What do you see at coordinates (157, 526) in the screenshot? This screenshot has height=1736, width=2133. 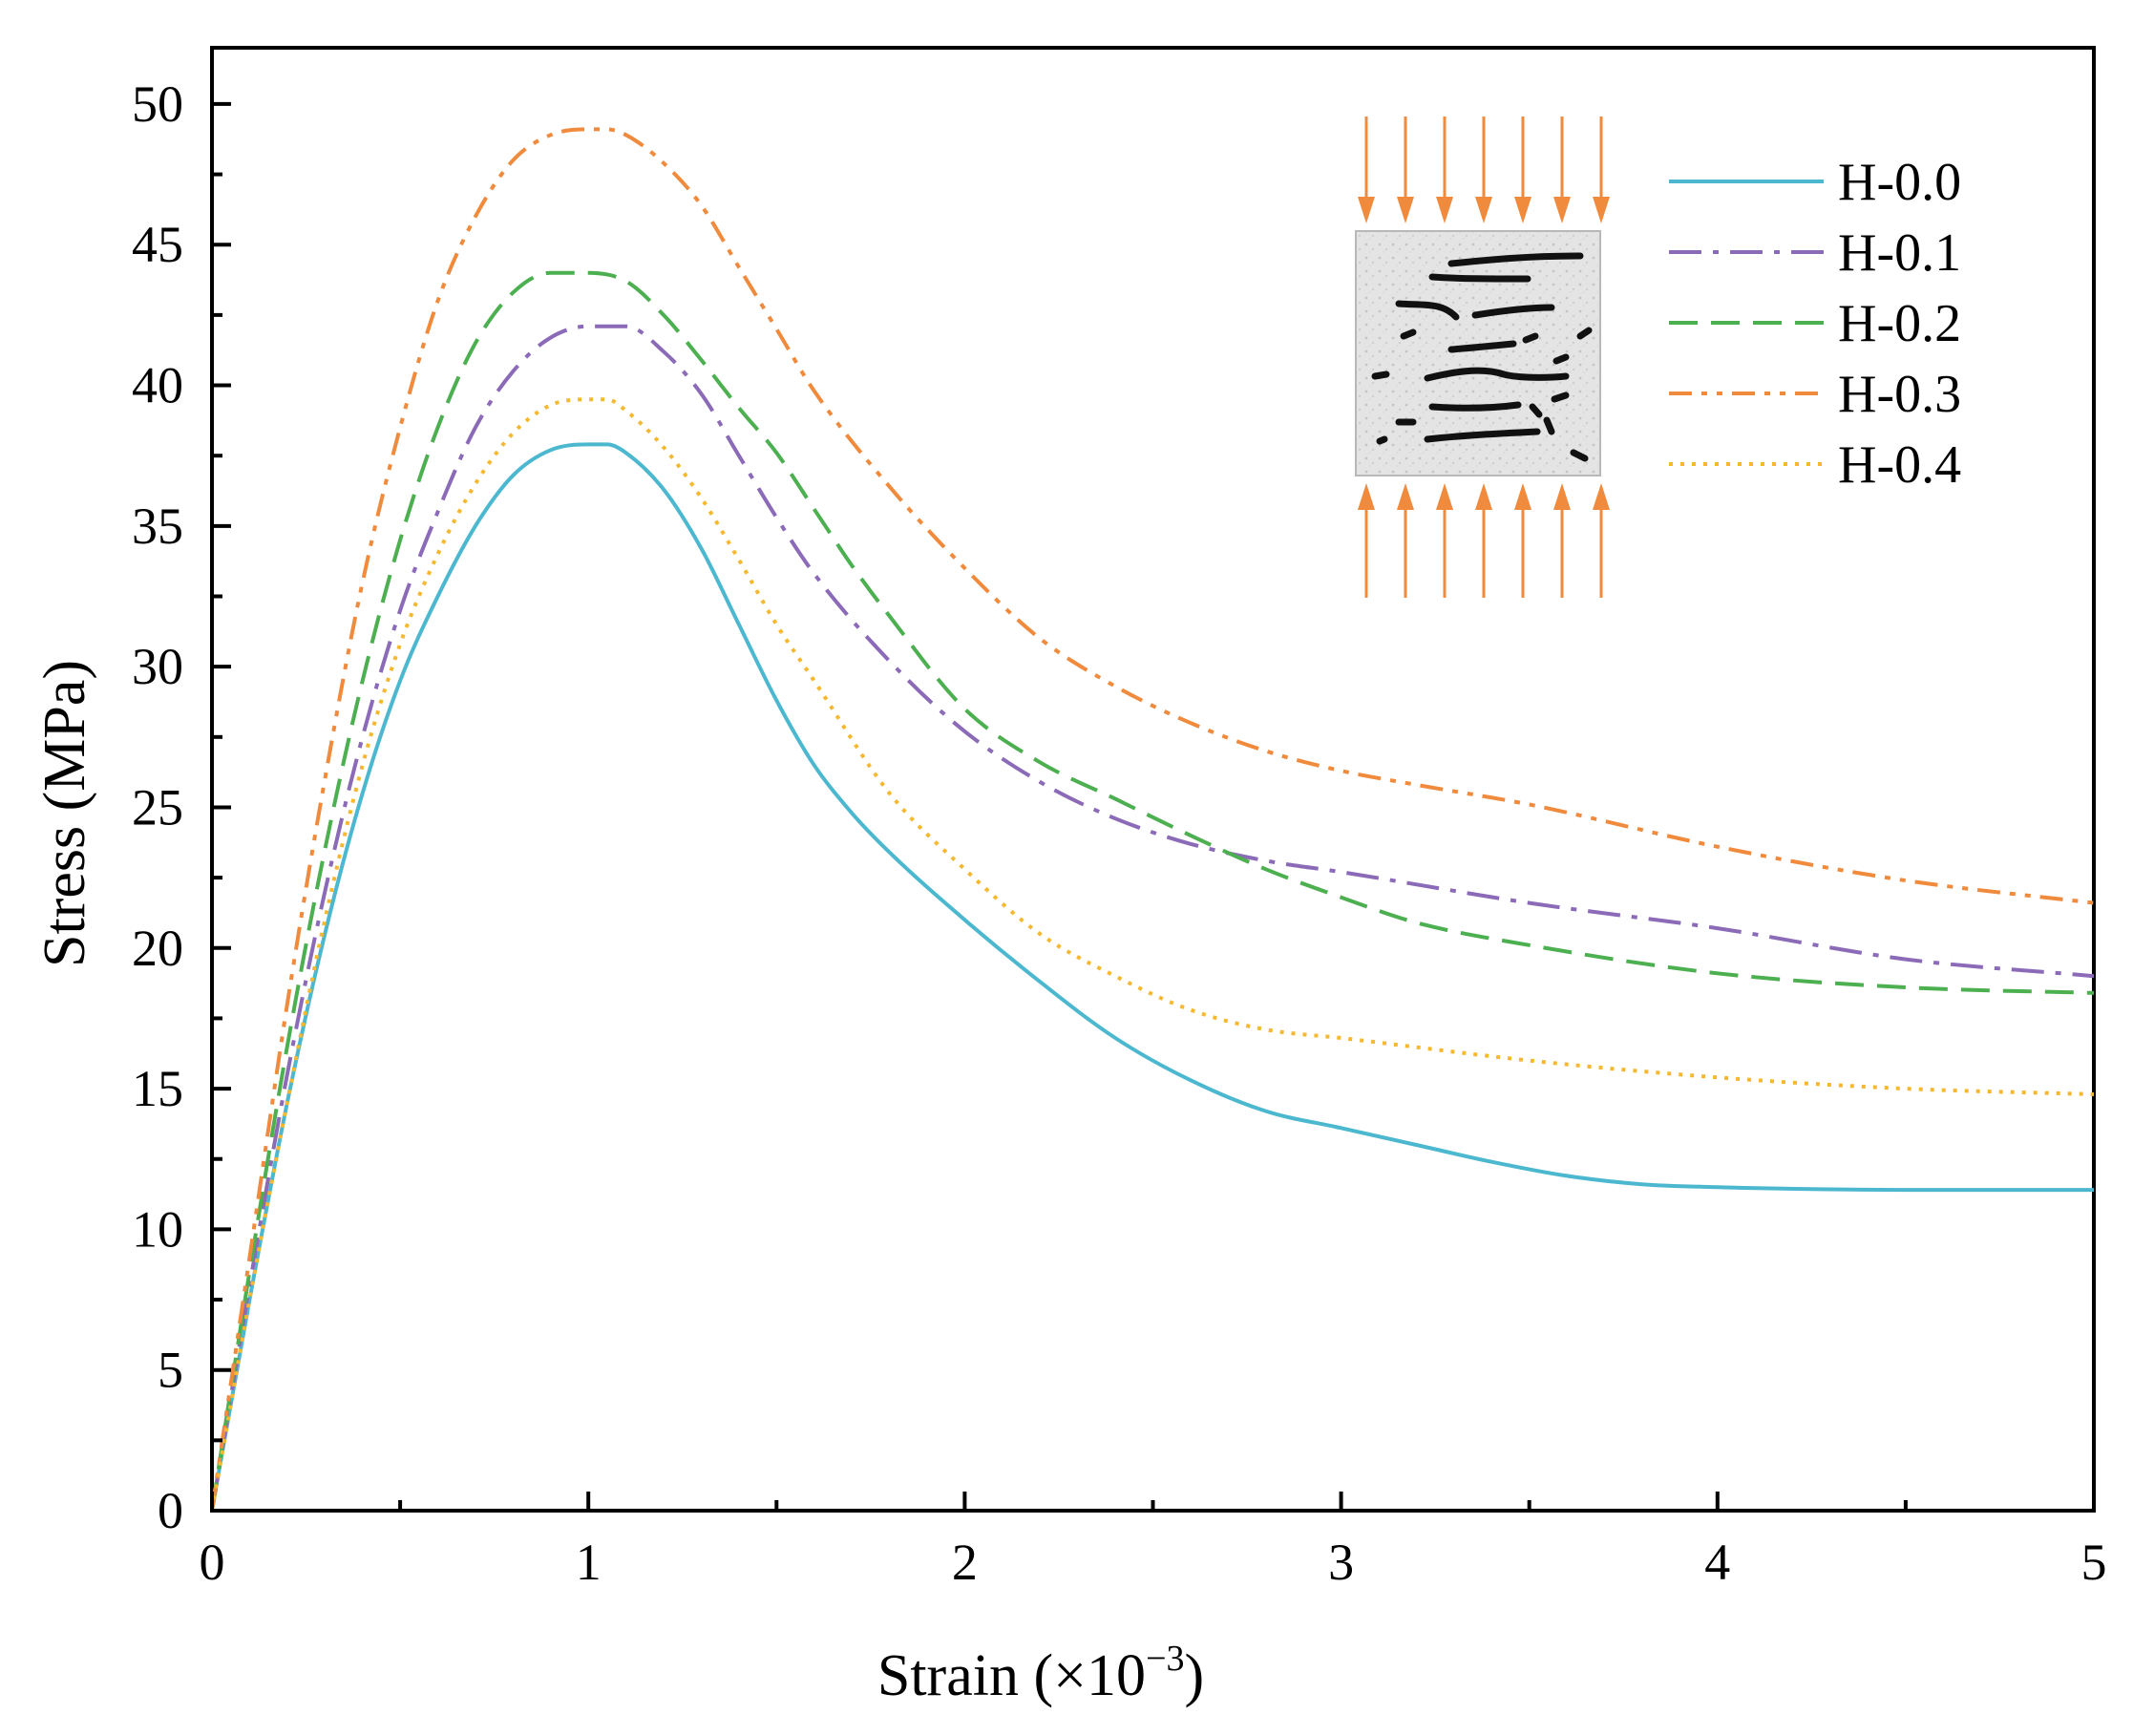 I see `y-tick-label: 35` at bounding box center [157, 526].